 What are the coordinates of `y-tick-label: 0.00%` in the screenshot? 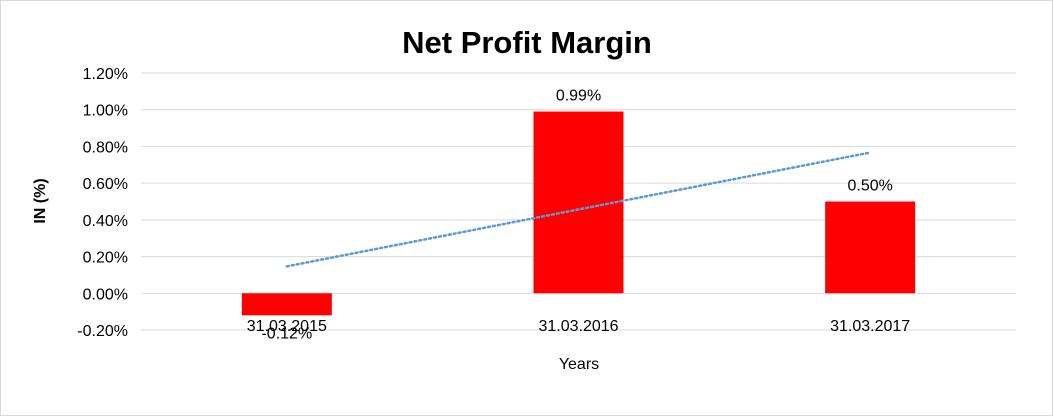 It's located at (105, 294).